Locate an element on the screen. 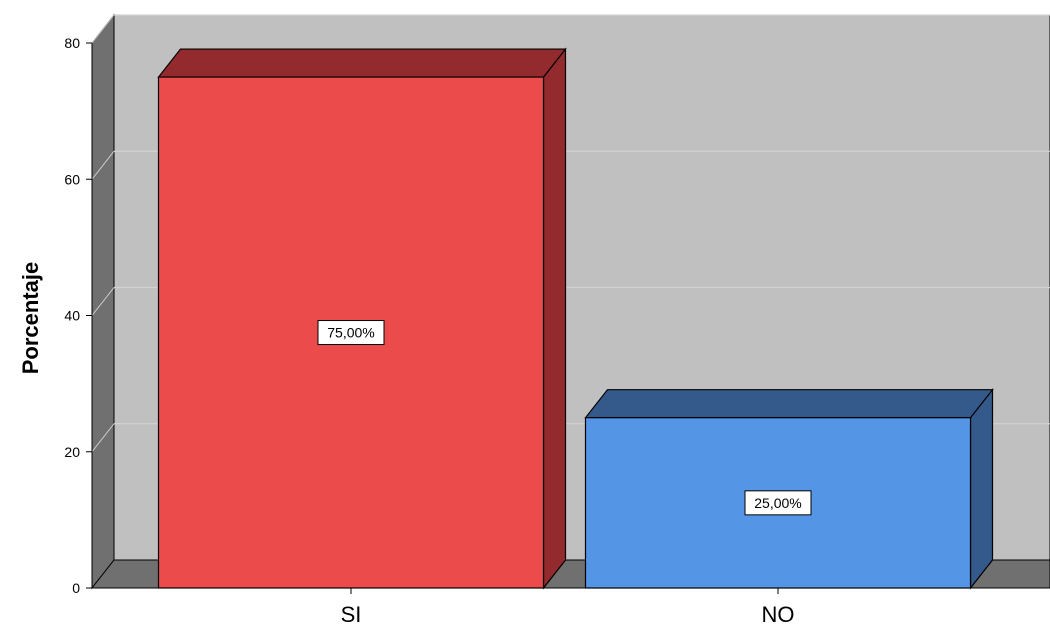  y-tick-label: 20 is located at coordinates (72, 452).